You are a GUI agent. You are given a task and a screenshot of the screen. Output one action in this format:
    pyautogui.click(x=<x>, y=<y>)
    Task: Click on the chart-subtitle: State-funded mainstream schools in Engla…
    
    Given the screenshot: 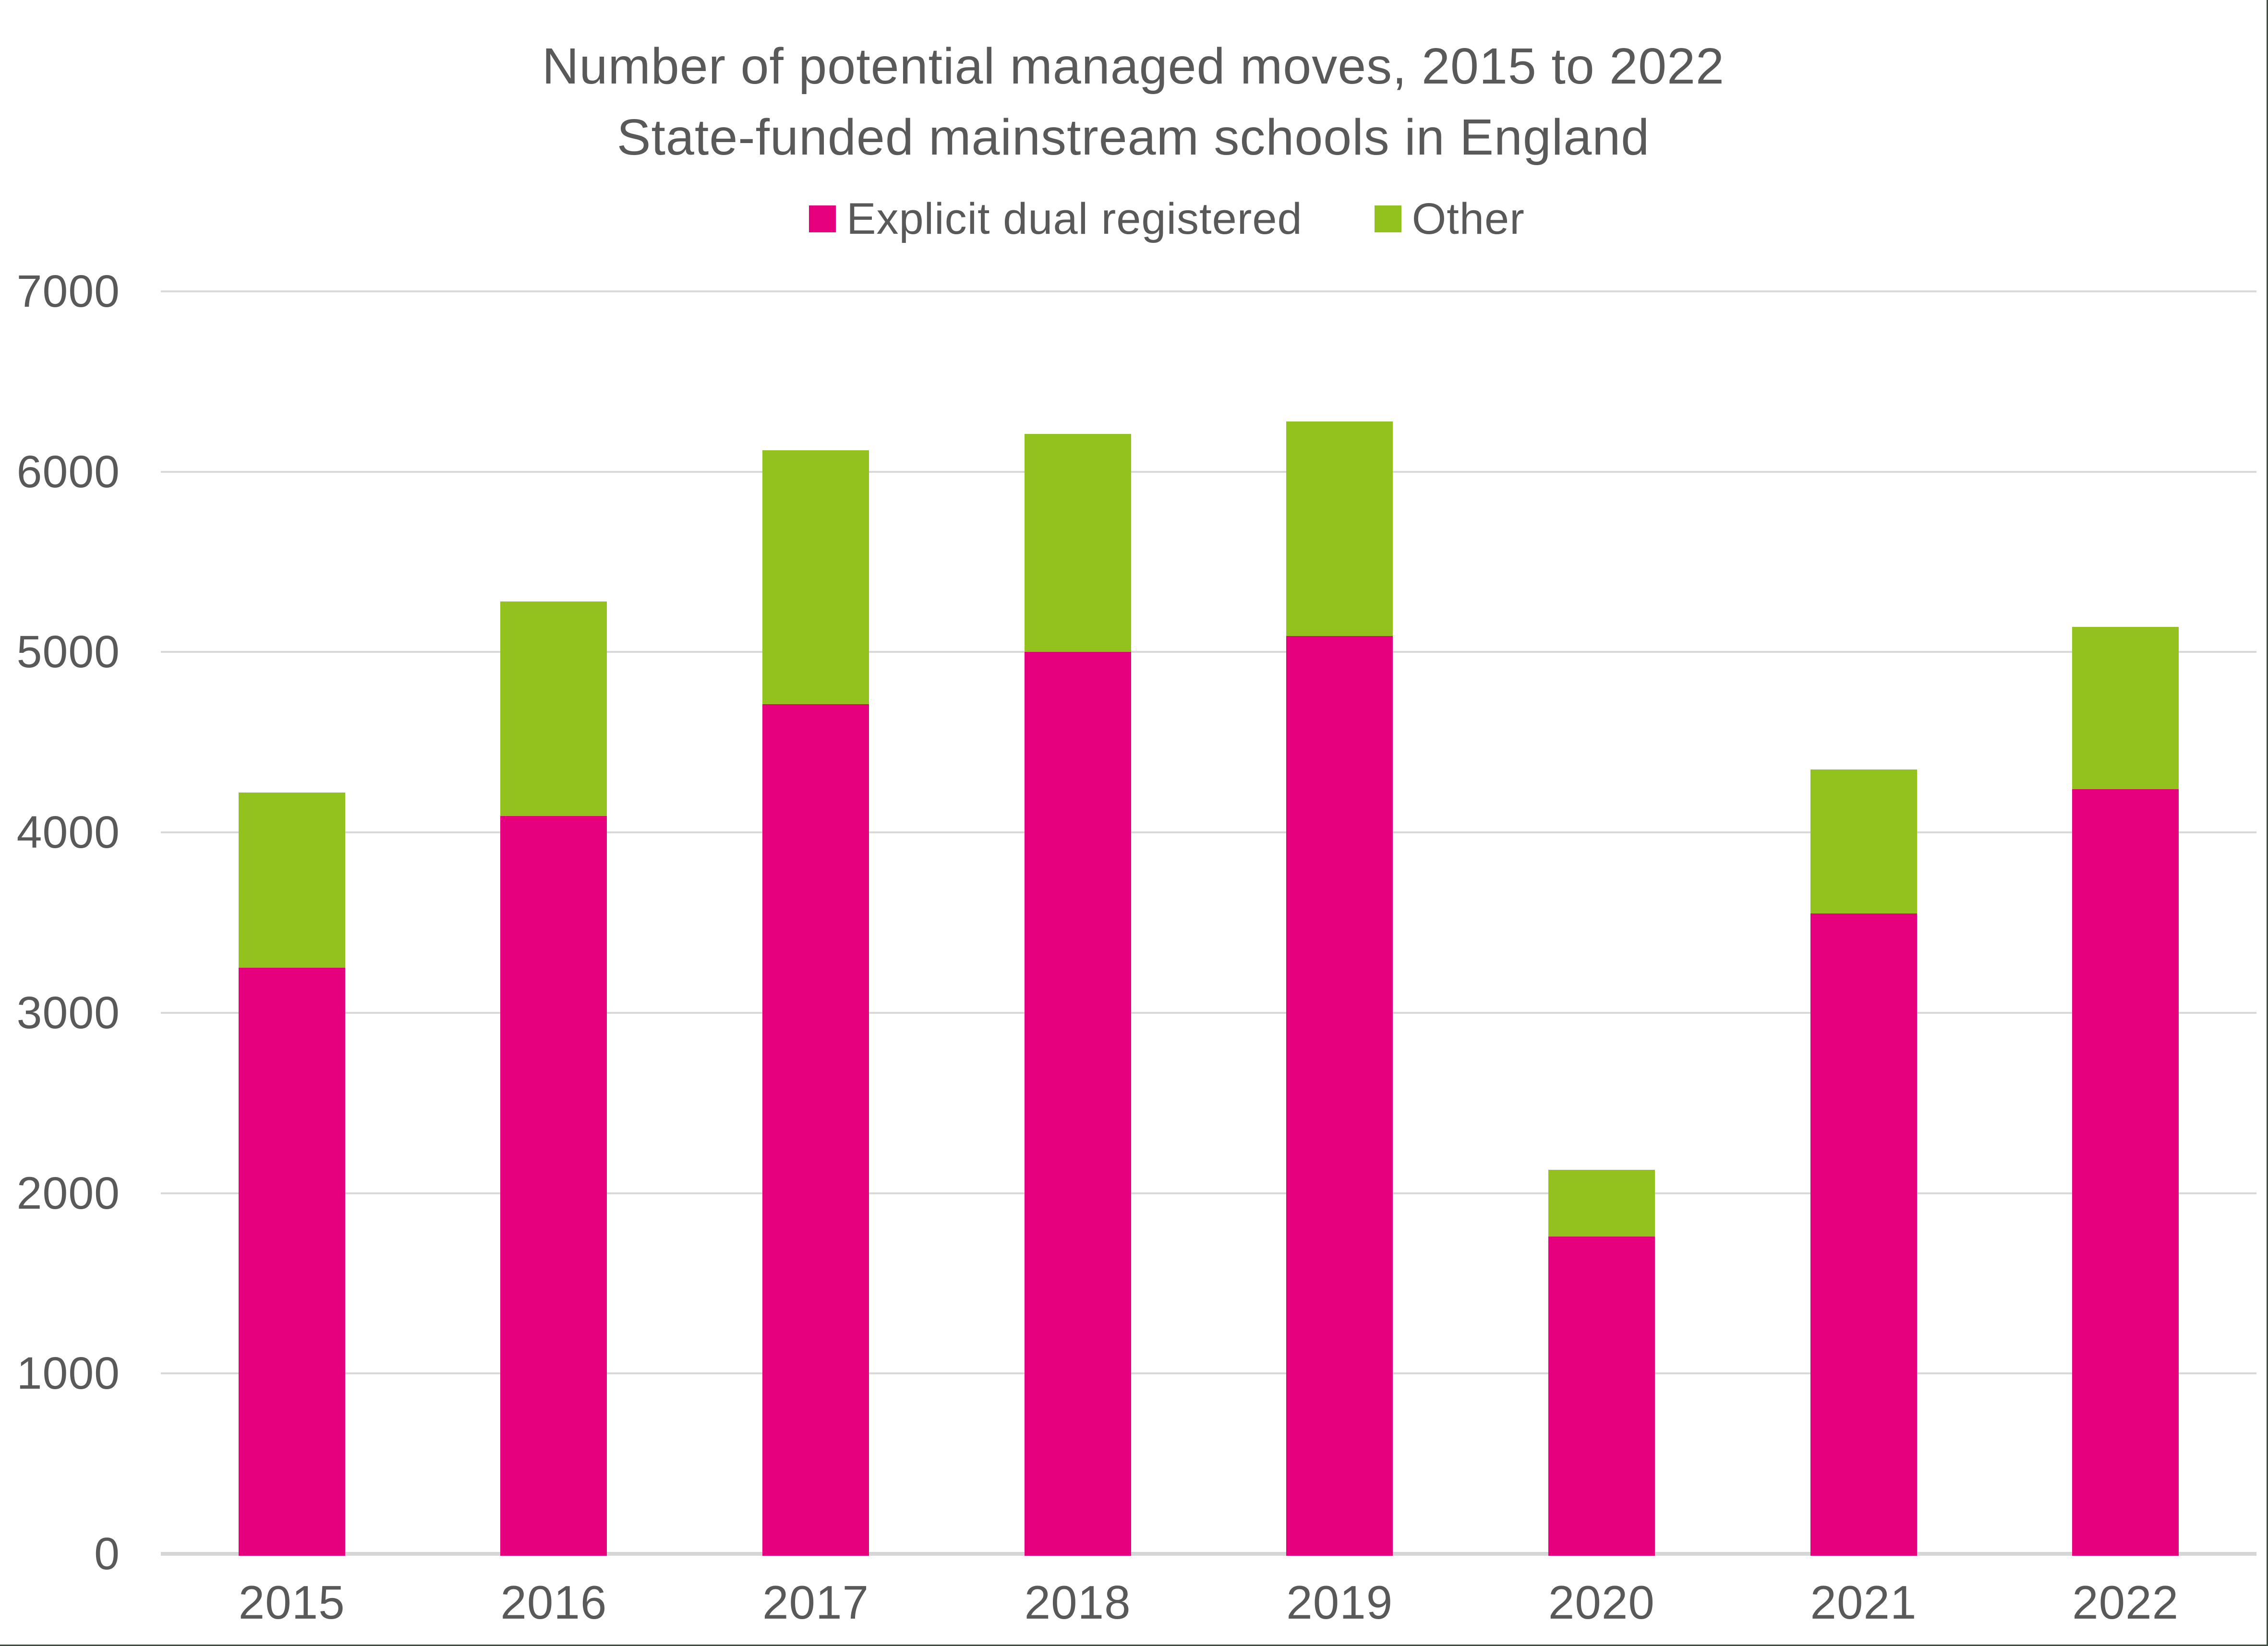 What is the action you would take?
    pyautogui.click(x=1133, y=137)
    